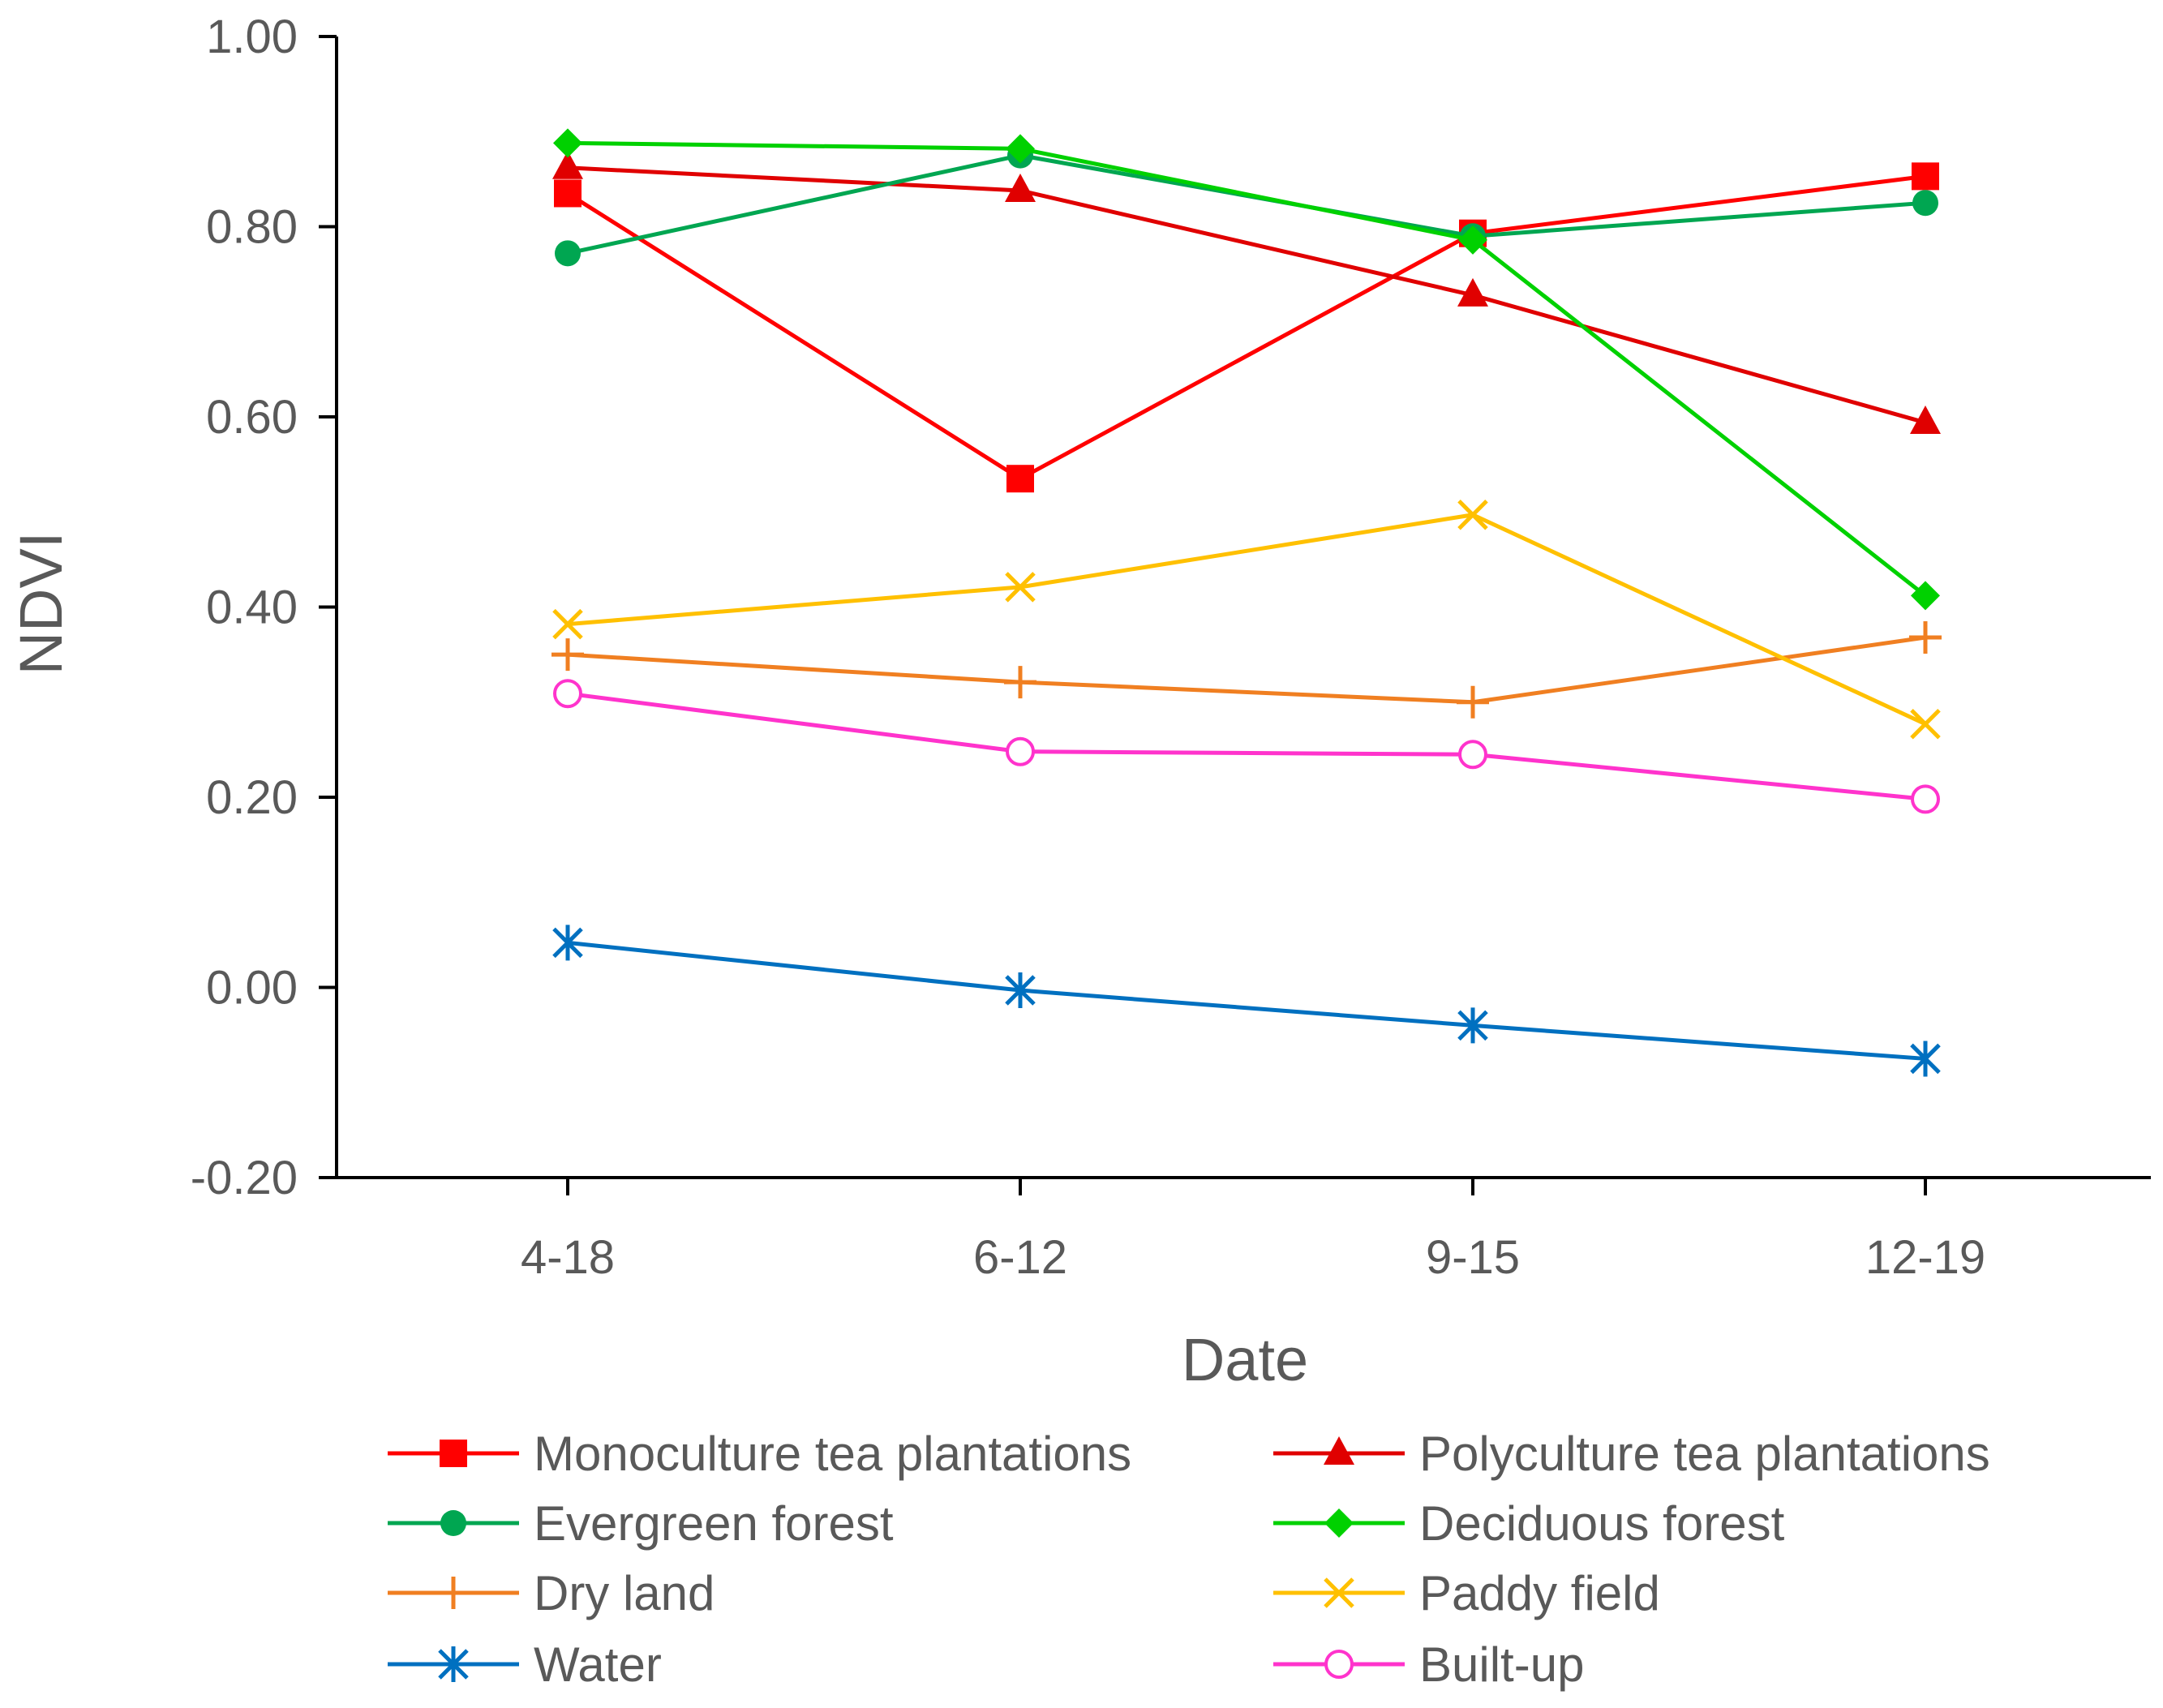 The image size is (2163, 1708). I want to click on y-axis-title: NDVI, so click(41, 604).